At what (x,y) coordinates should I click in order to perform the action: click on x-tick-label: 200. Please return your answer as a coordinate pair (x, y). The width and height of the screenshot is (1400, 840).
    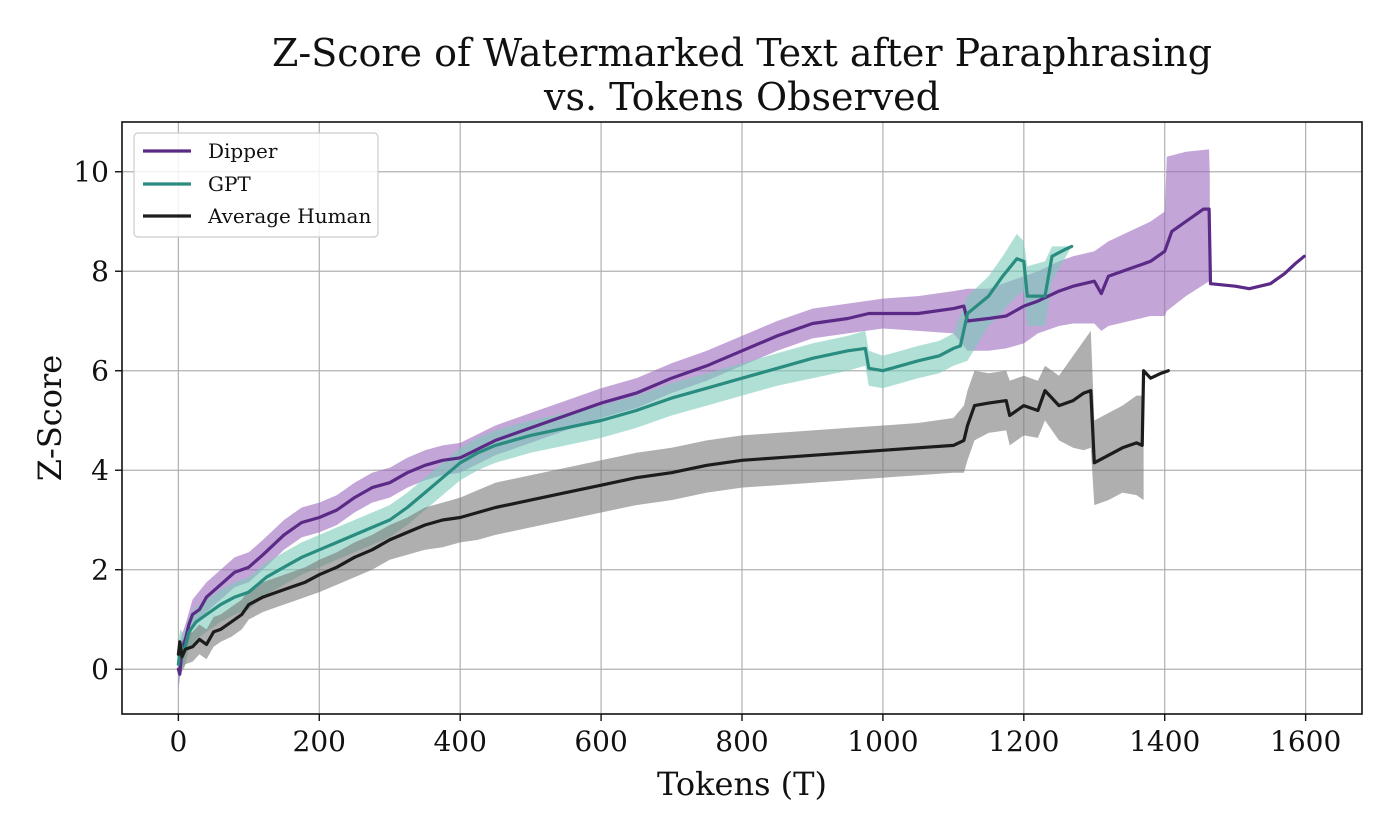
    Looking at the image, I should click on (319, 741).